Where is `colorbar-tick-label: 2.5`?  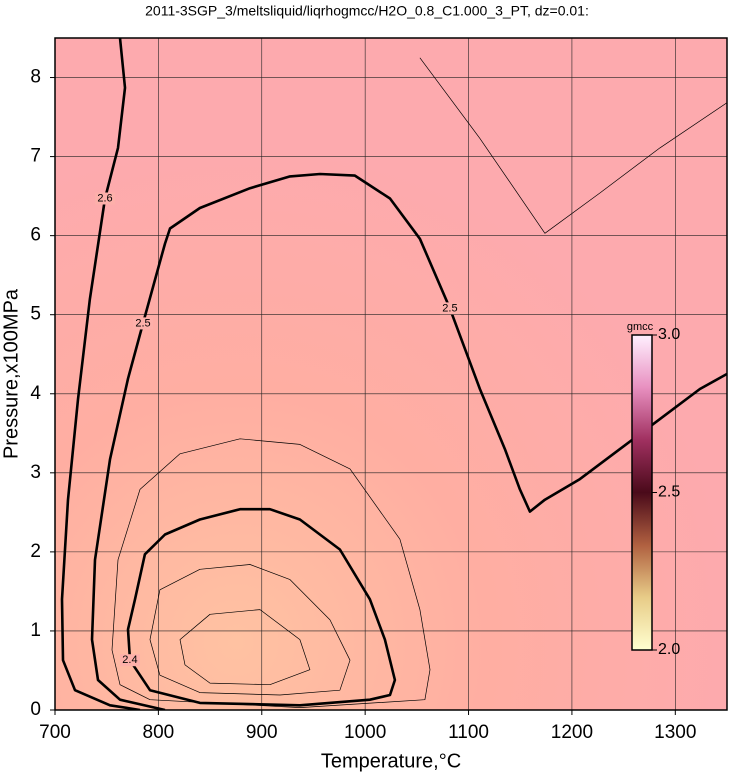
colorbar-tick-label: 2.5 is located at coordinates (669, 492).